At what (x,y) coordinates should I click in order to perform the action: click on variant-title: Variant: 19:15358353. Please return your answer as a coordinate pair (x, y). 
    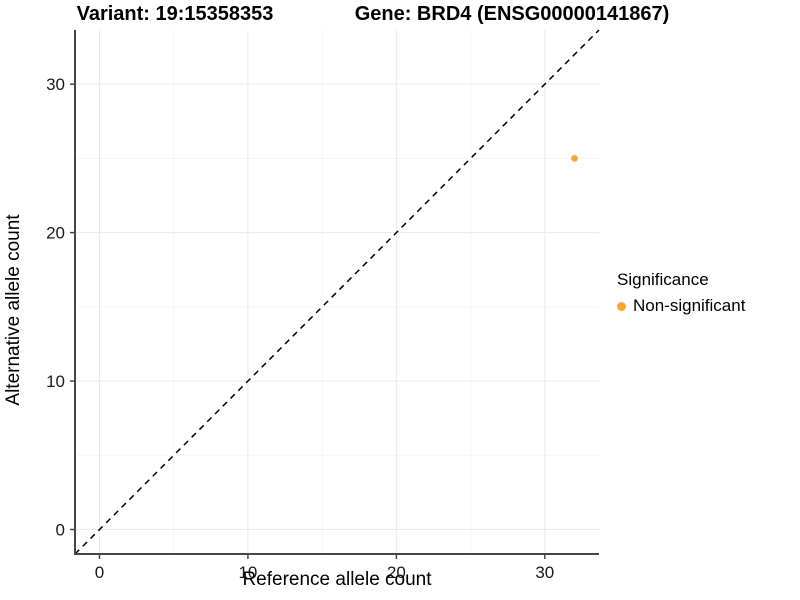
    Looking at the image, I should click on (175, 14).